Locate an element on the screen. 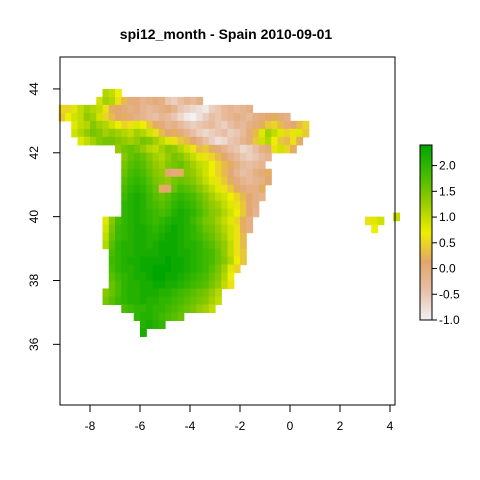  x-axis: -8 -6 -4 -2 0 2 4 is located at coordinates (239, 419).